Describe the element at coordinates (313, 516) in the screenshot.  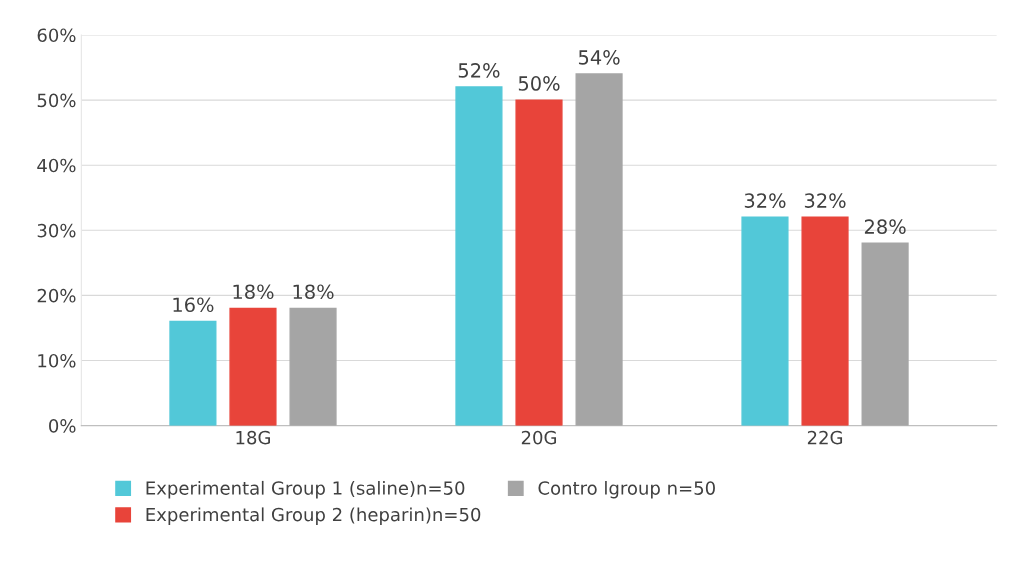
I see `legend-label: Experimental Group 2 (heparin)n=50` at that location.